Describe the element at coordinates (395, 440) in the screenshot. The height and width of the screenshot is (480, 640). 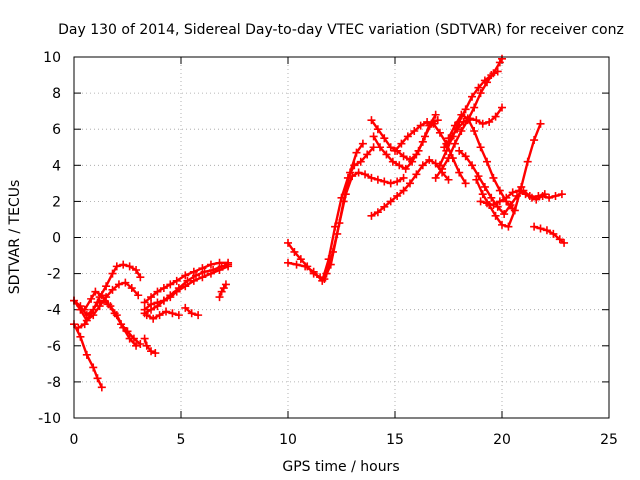
I see `x-tick-label: 15` at that location.